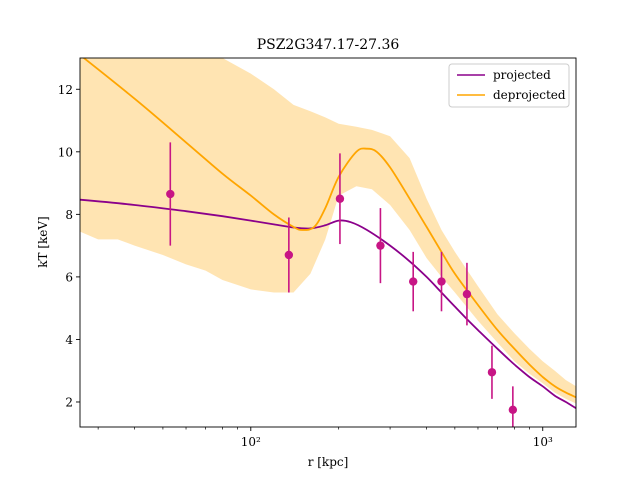  Describe the element at coordinates (65, 90) in the screenshot. I see `y-tick-label-12: 12` at that location.